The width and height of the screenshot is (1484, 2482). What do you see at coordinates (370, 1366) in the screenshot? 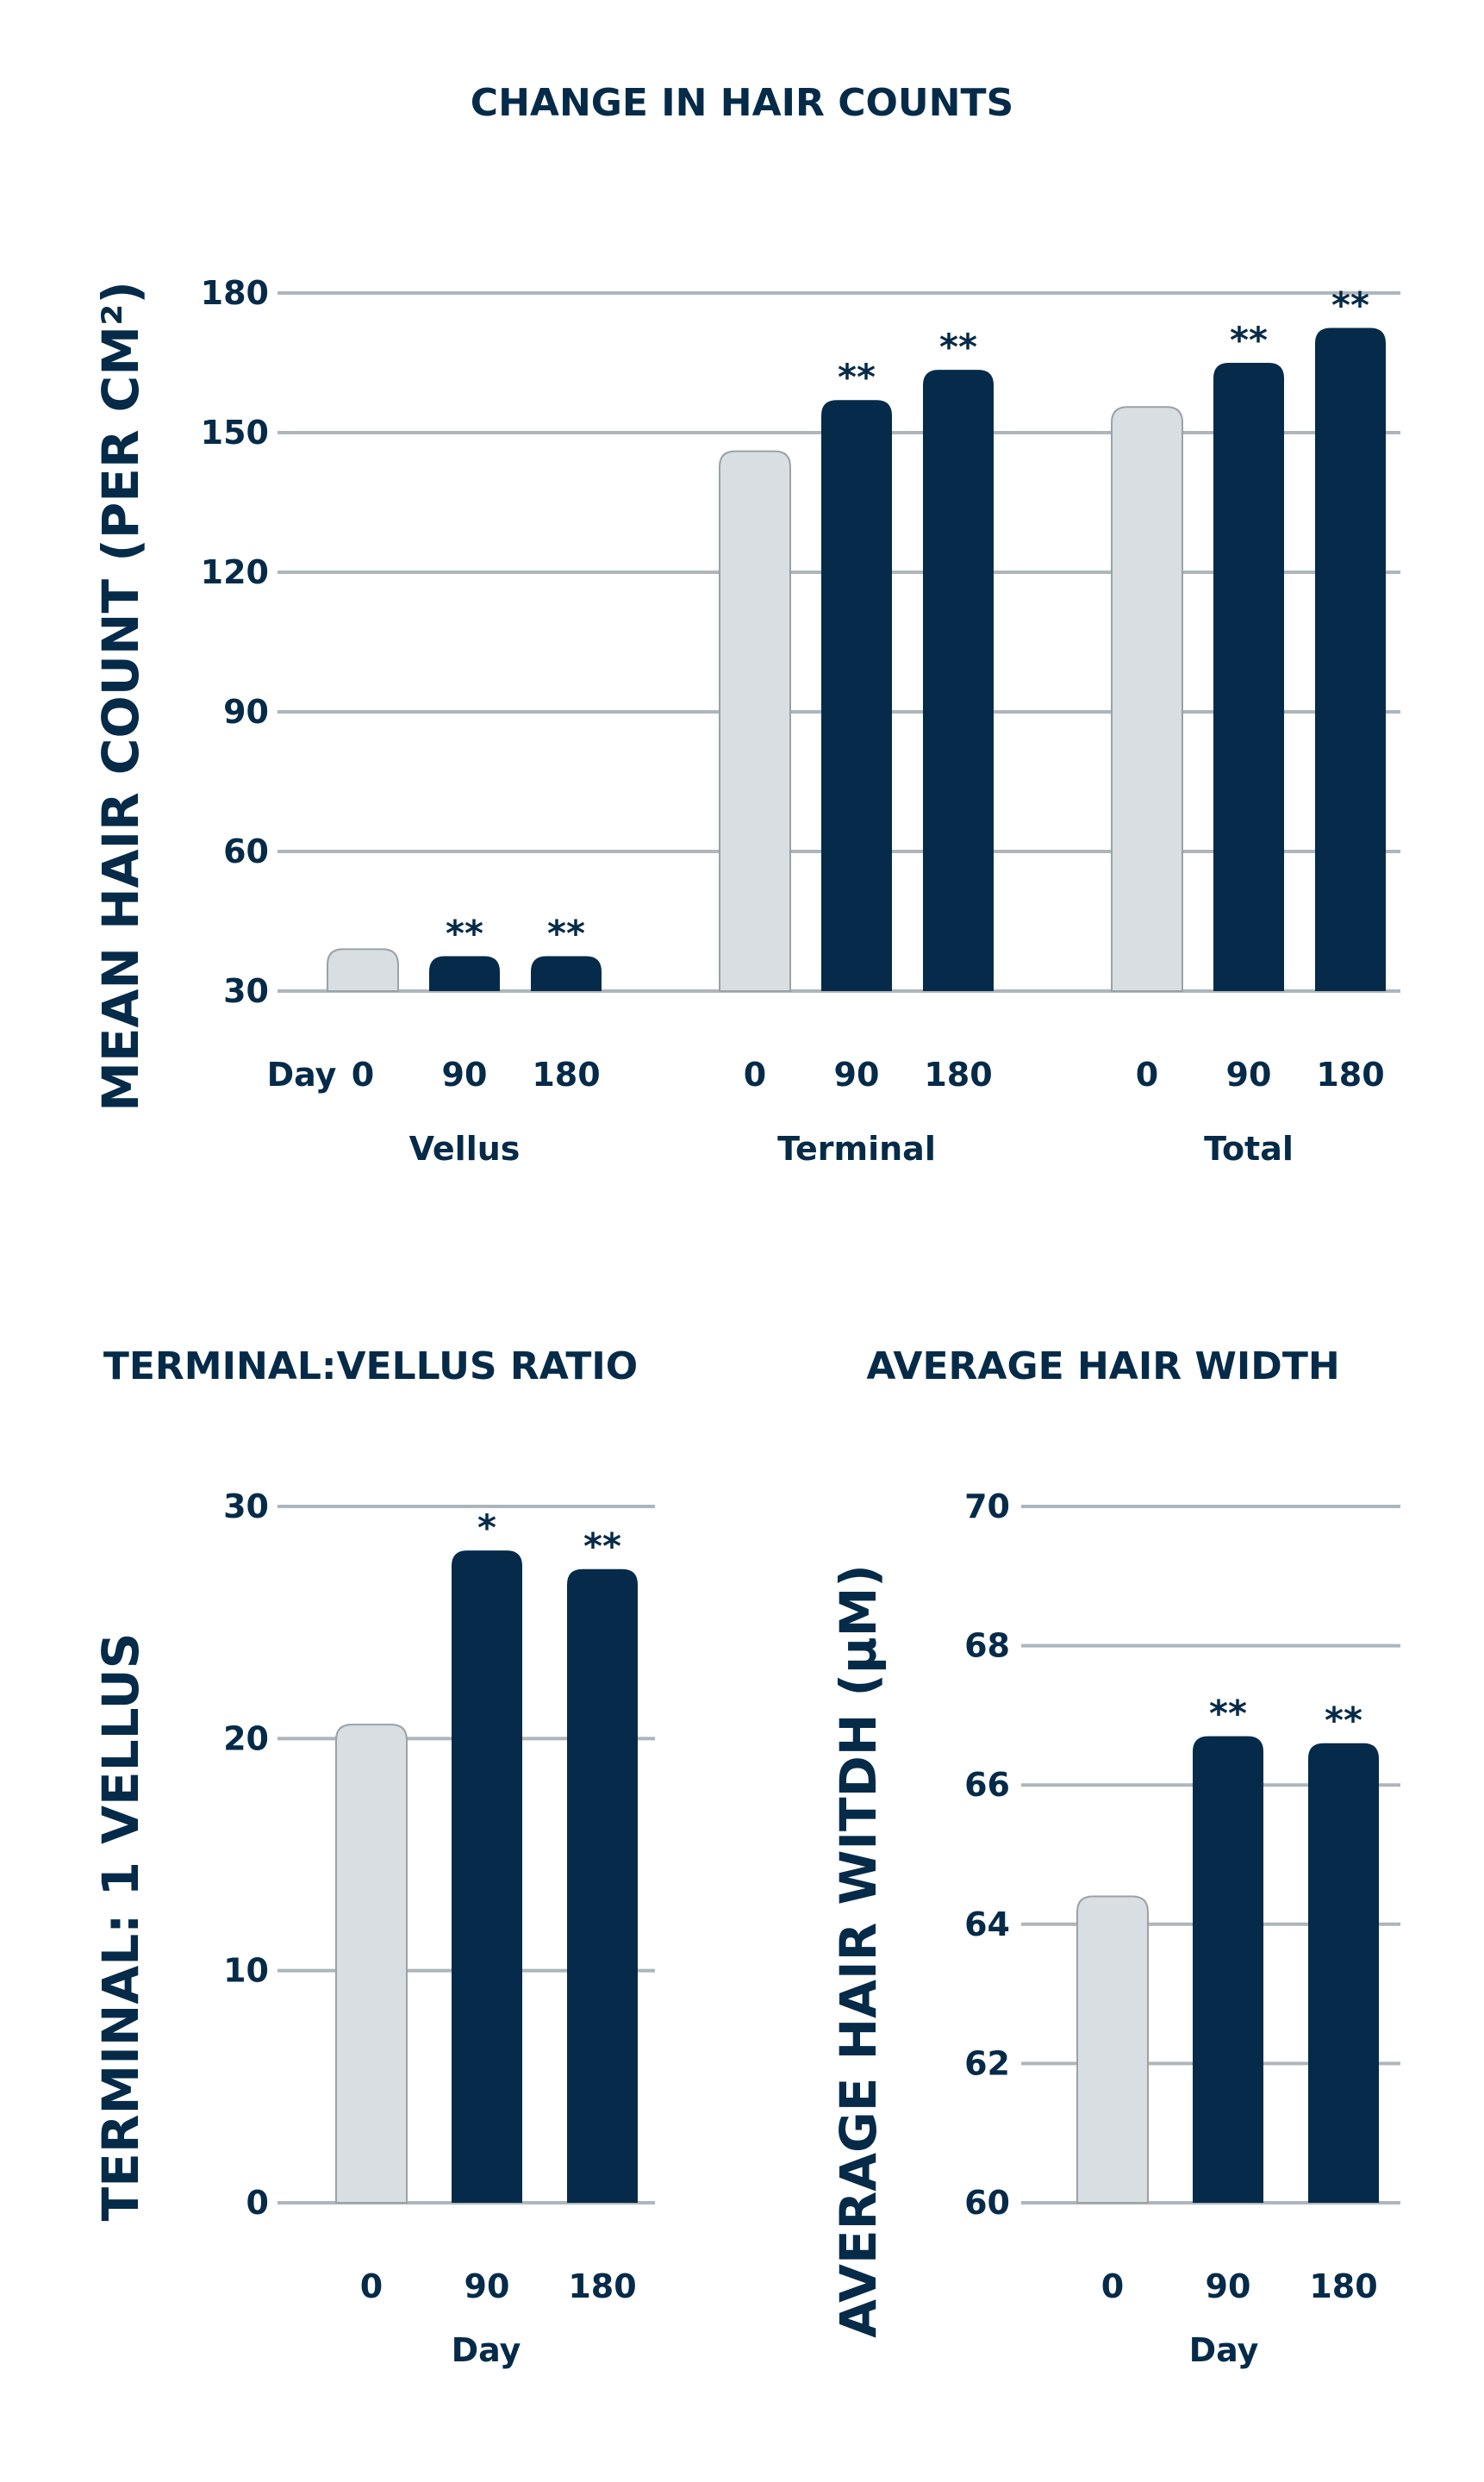
I see `chart2-title: TERMINAL:VELLUS RATIO` at bounding box center [370, 1366].